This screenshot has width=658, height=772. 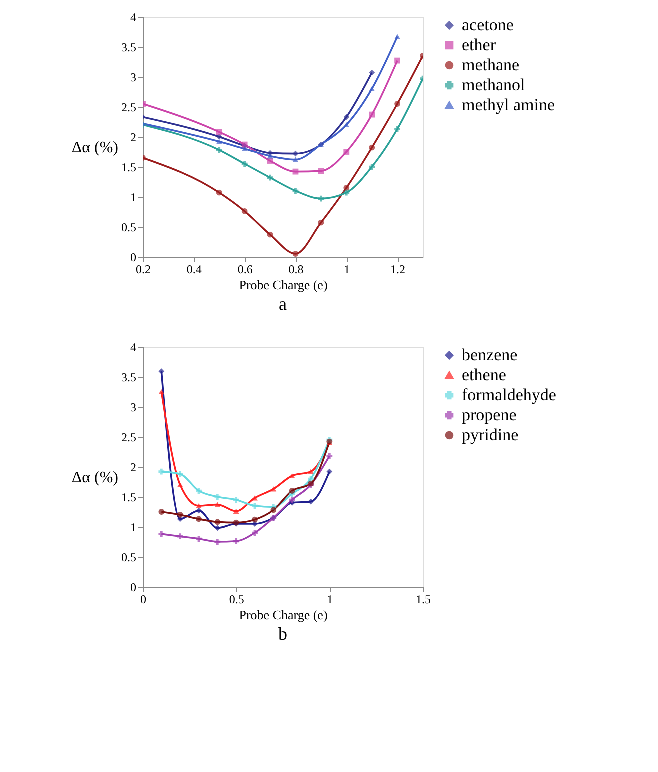 I want to click on legend-label: ethene, so click(x=484, y=375).